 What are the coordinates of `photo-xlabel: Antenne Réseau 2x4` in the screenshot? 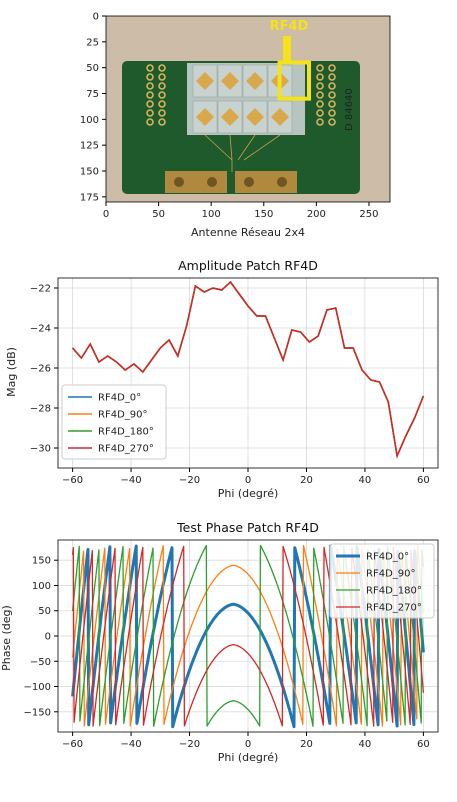 It's located at (248, 232).